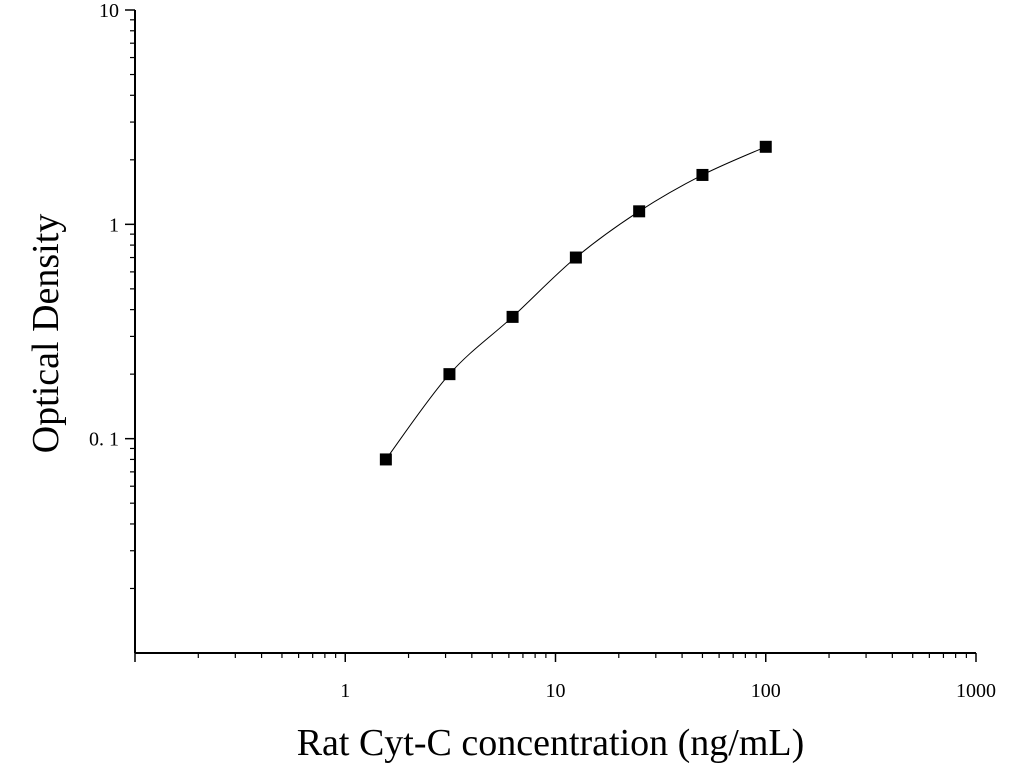  Describe the element at coordinates (976, 691) in the screenshot. I see `x-tick-label: 1000` at that location.